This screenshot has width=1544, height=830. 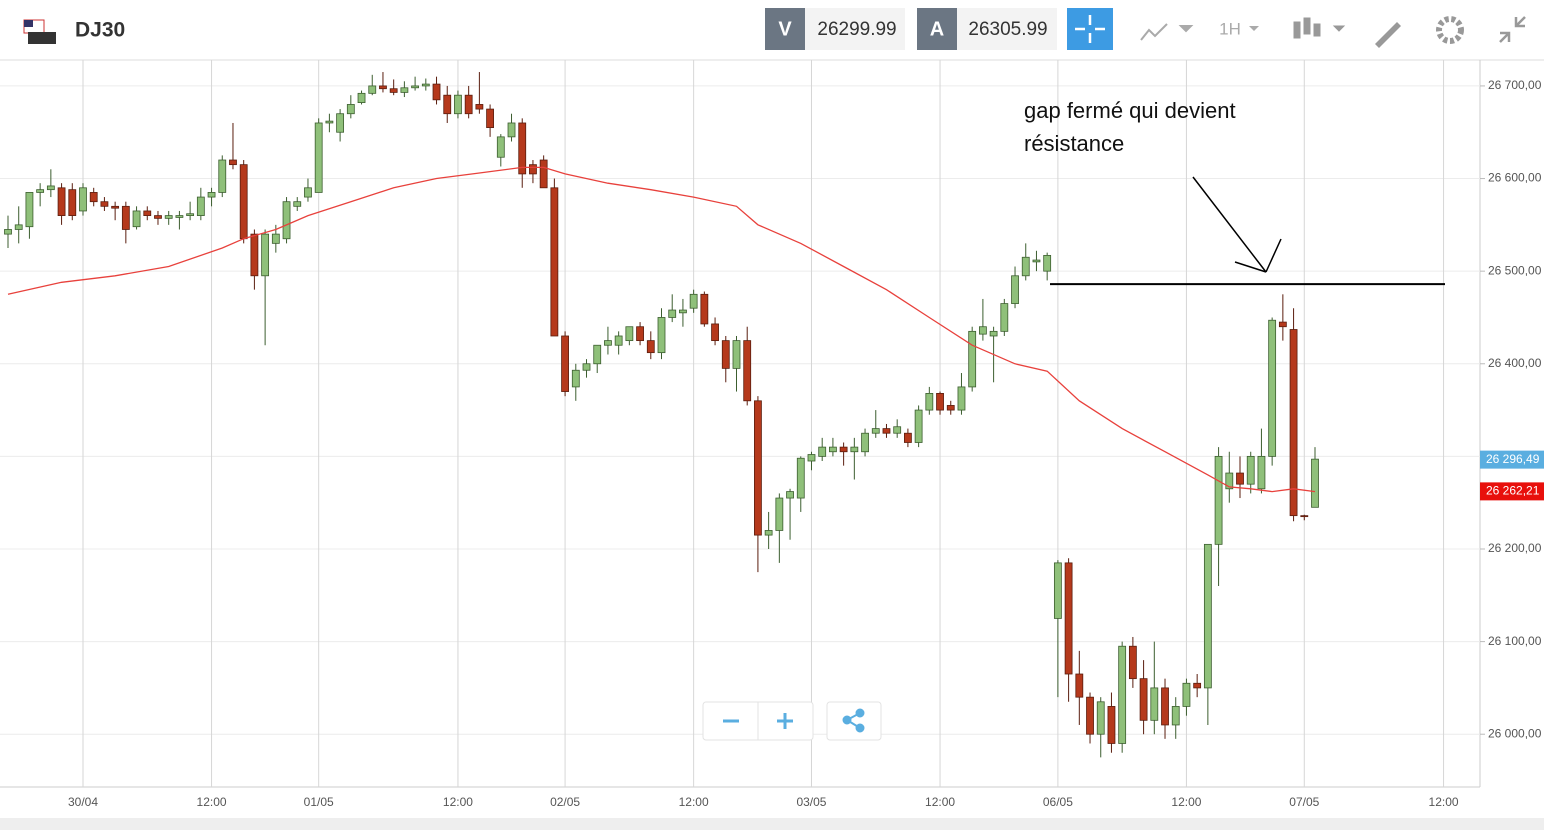 I want to click on draw-button, so click(x=1388, y=35).